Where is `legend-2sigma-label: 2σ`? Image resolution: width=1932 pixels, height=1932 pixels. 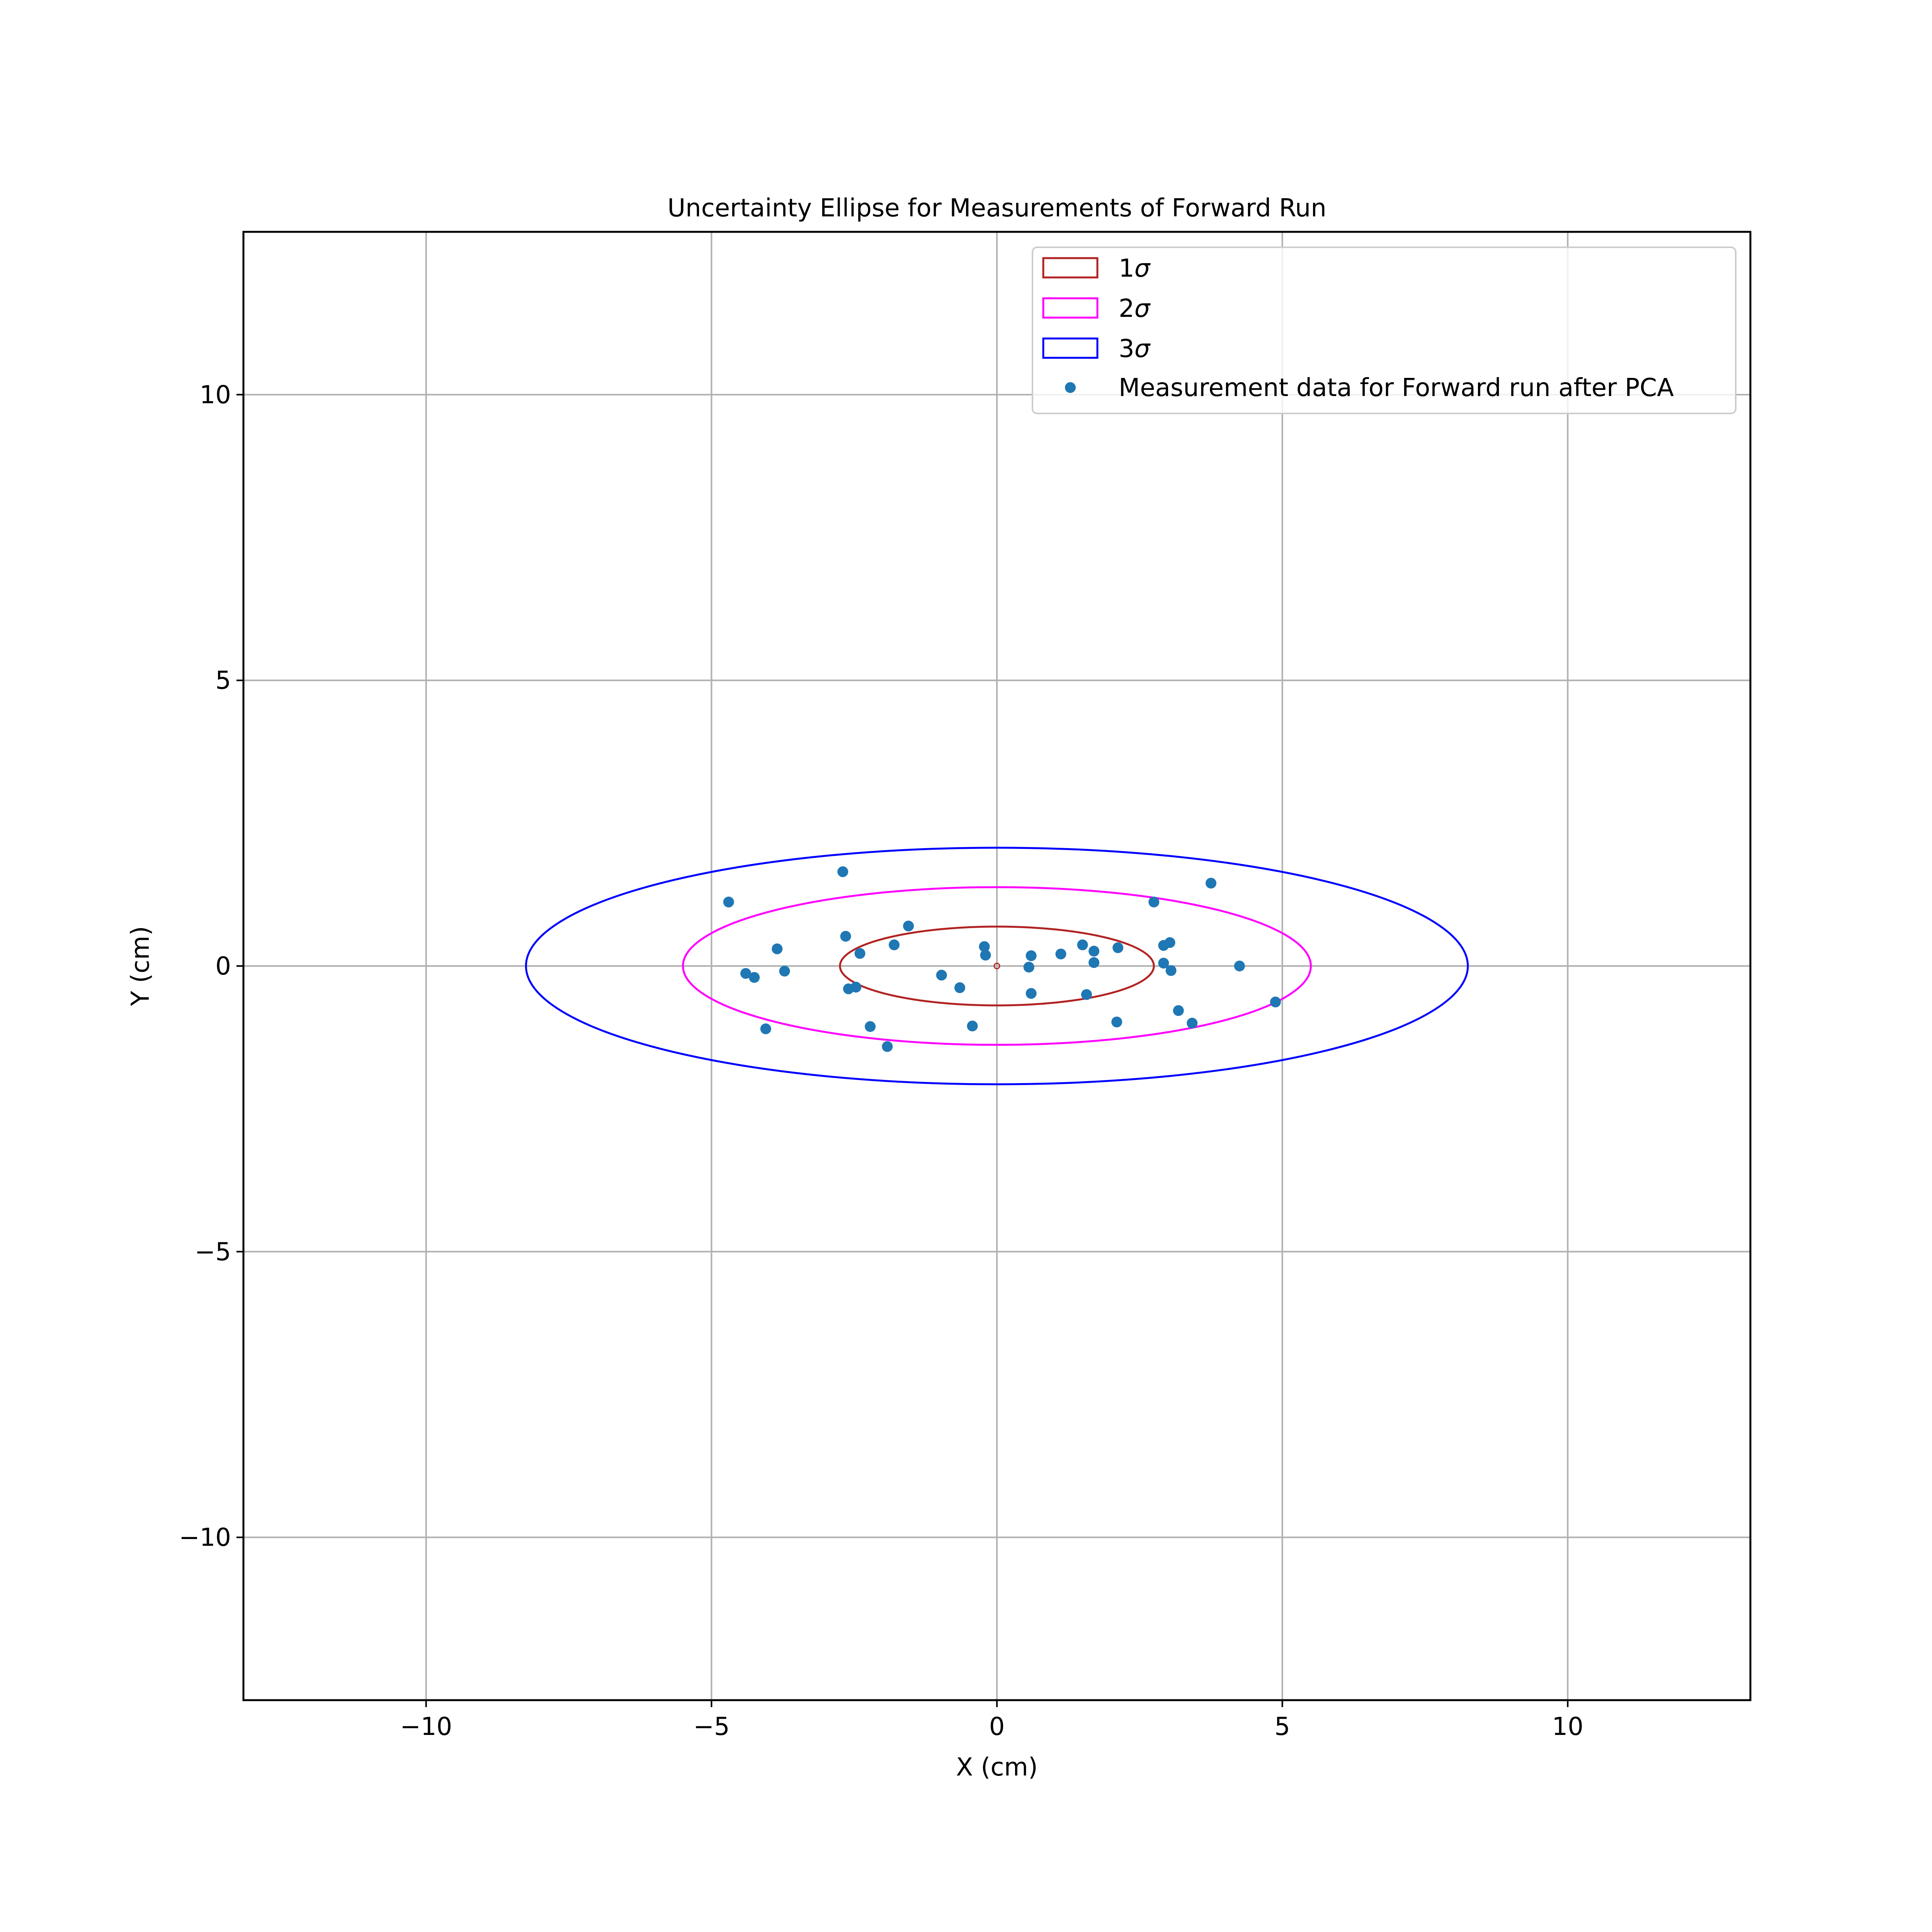 legend-2sigma-label: 2σ is located at coordinates (1135, 308).